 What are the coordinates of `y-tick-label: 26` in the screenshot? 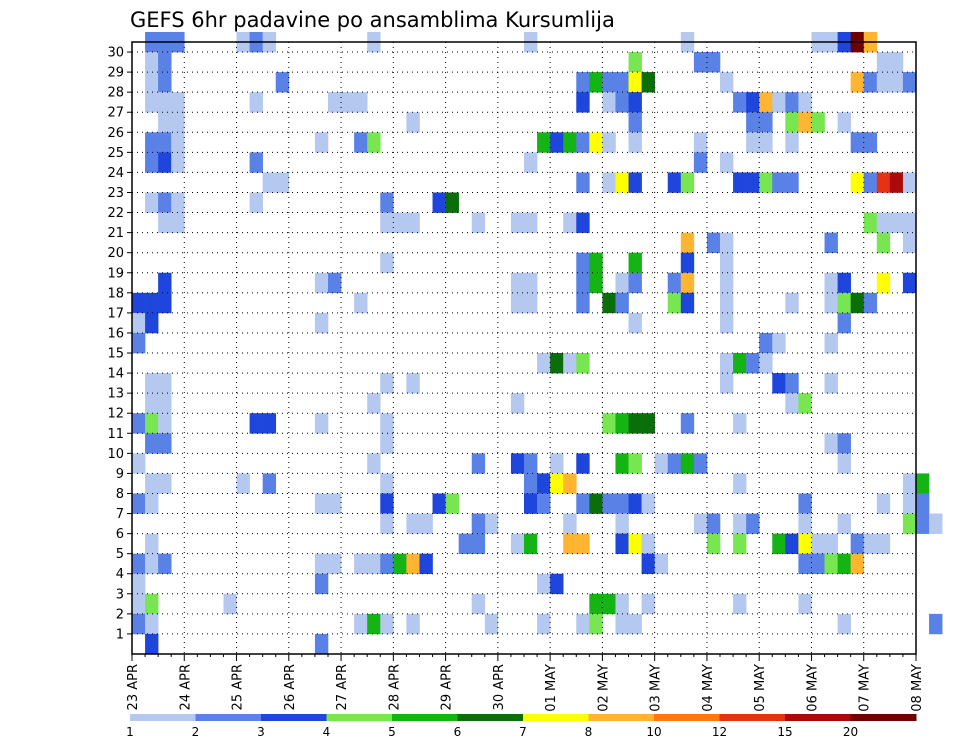 It's located at (115, 133).